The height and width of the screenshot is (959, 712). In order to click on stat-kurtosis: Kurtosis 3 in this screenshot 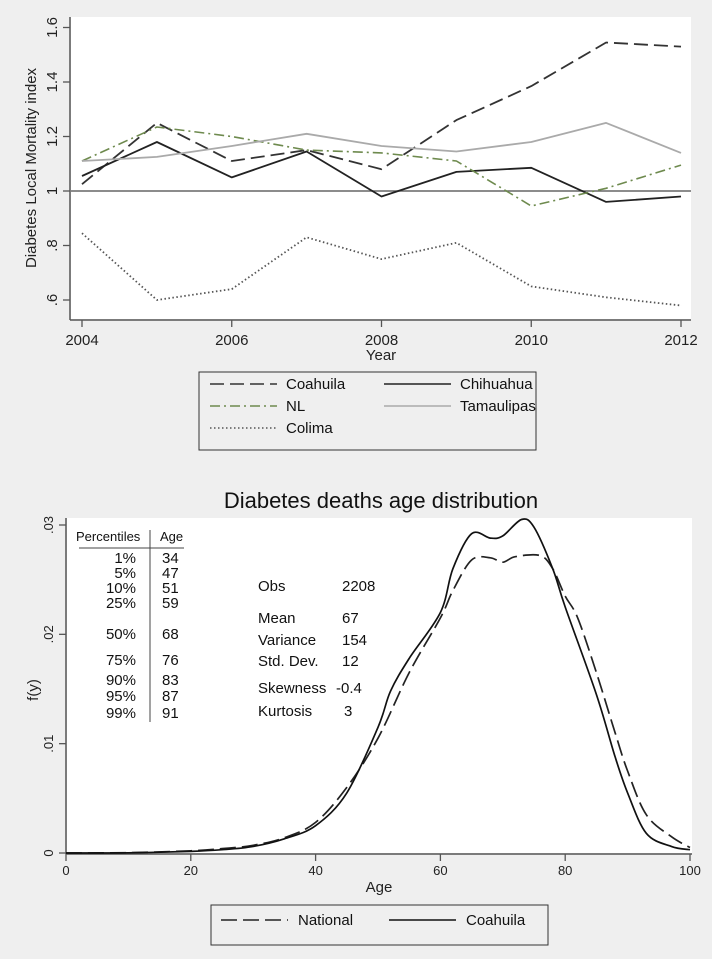, I will do `click(305, 711)`.